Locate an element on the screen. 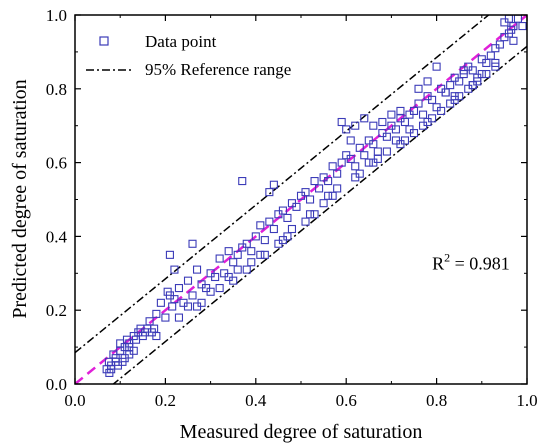 Image resolution: width=550 pixels, height=447 pixels. y-tick-label: 0.4 is located at coordinates (57, 236).